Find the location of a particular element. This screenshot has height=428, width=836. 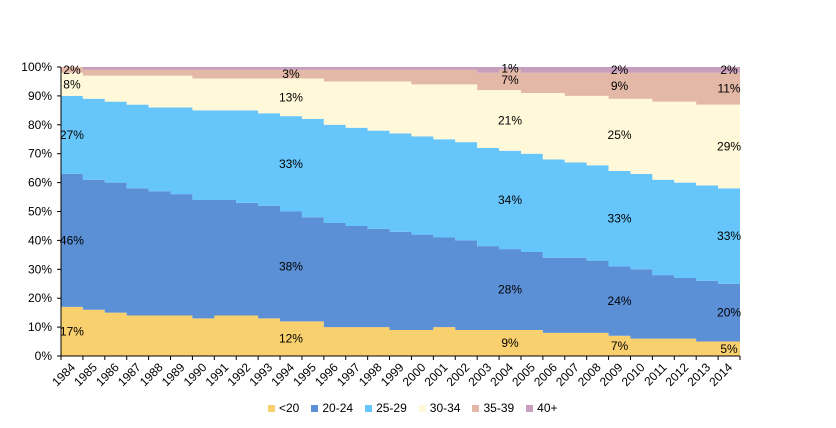

data-label: 3% is located at coordinates (291, 74).